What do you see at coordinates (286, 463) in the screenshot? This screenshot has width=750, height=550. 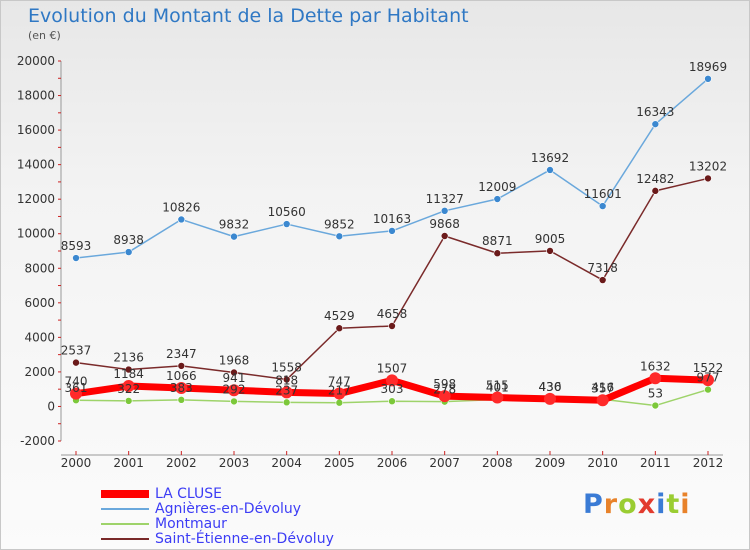 I see `x-tick-label: 2004` at bounding box center [286, 463].